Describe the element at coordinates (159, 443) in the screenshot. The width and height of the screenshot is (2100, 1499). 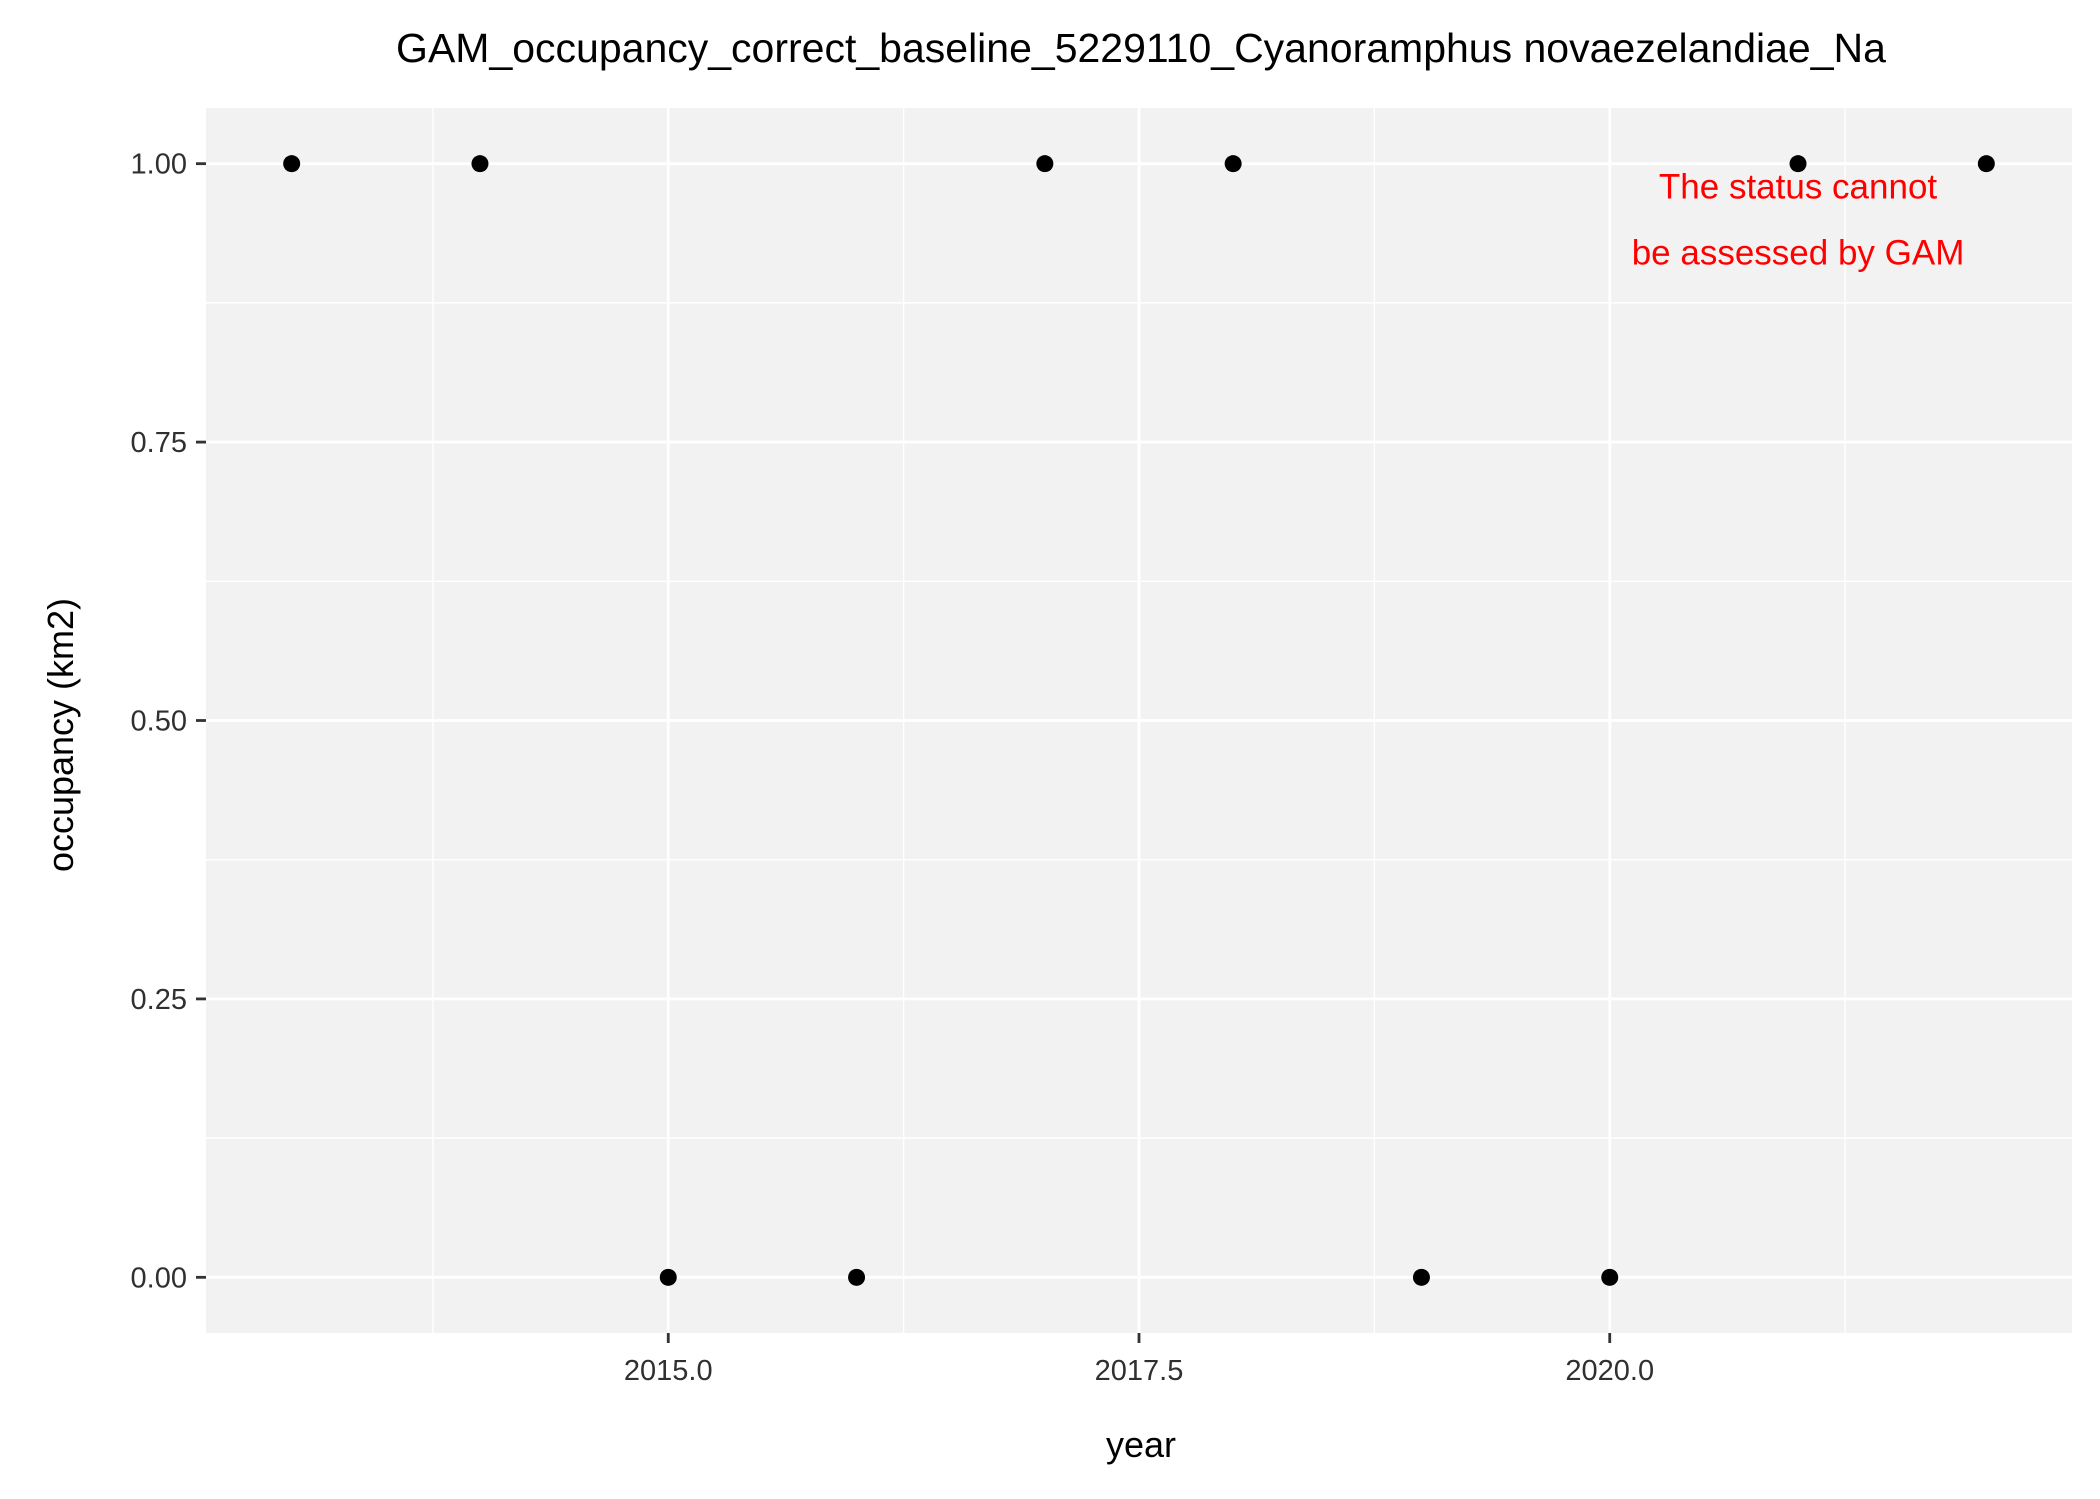
I see `y-tick-label: 0.75` at that location.